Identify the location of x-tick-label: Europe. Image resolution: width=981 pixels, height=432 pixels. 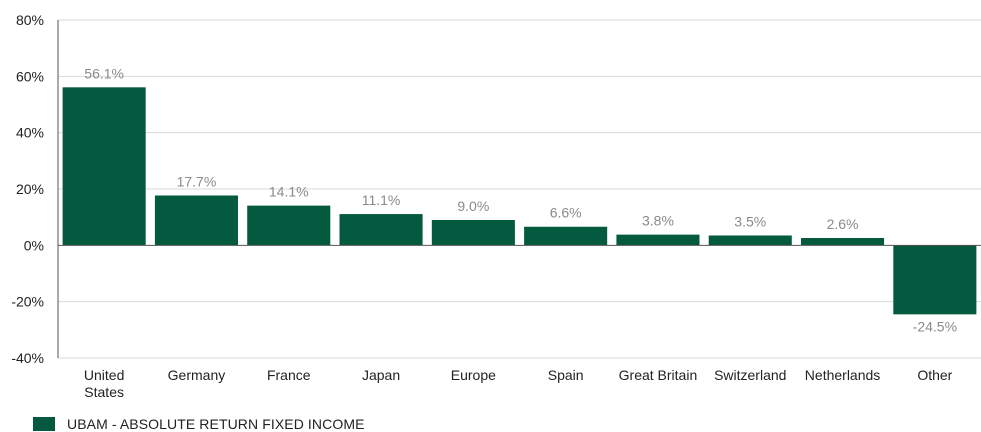
(473, 375).